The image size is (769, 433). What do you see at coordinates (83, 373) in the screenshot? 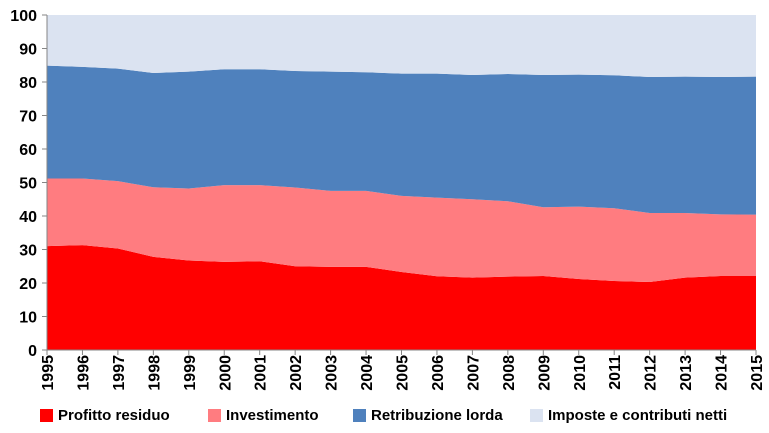
I see `x-tick-label: 1996` at bounding box center [83, 373].